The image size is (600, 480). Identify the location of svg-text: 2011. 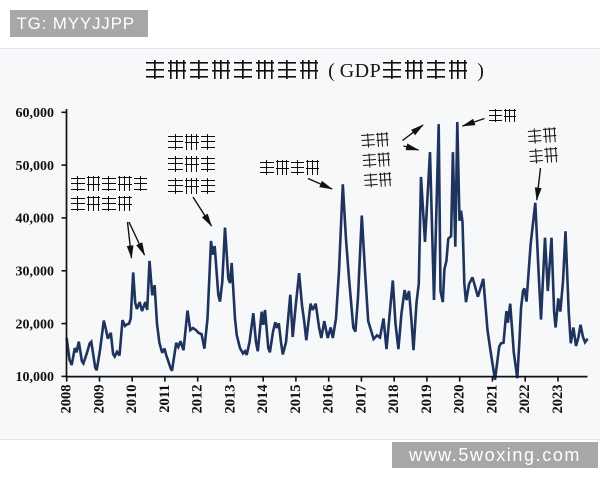
(165, 399).